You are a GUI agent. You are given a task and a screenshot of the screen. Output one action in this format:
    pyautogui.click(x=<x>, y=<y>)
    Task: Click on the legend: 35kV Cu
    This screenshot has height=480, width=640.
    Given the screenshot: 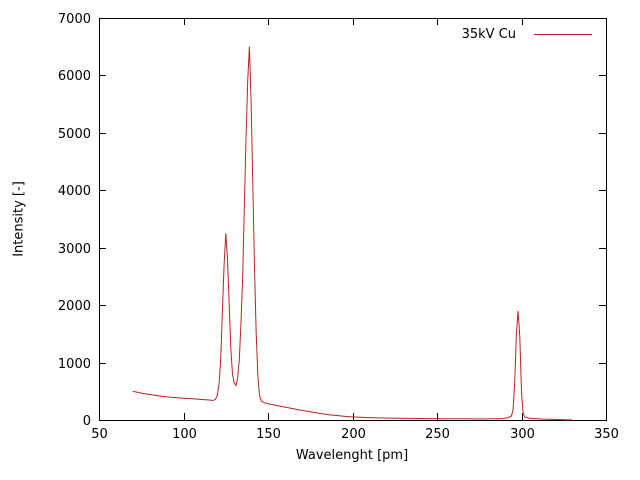 What is the action you would take?
    pyautogui.click(x=527, y=34)
    